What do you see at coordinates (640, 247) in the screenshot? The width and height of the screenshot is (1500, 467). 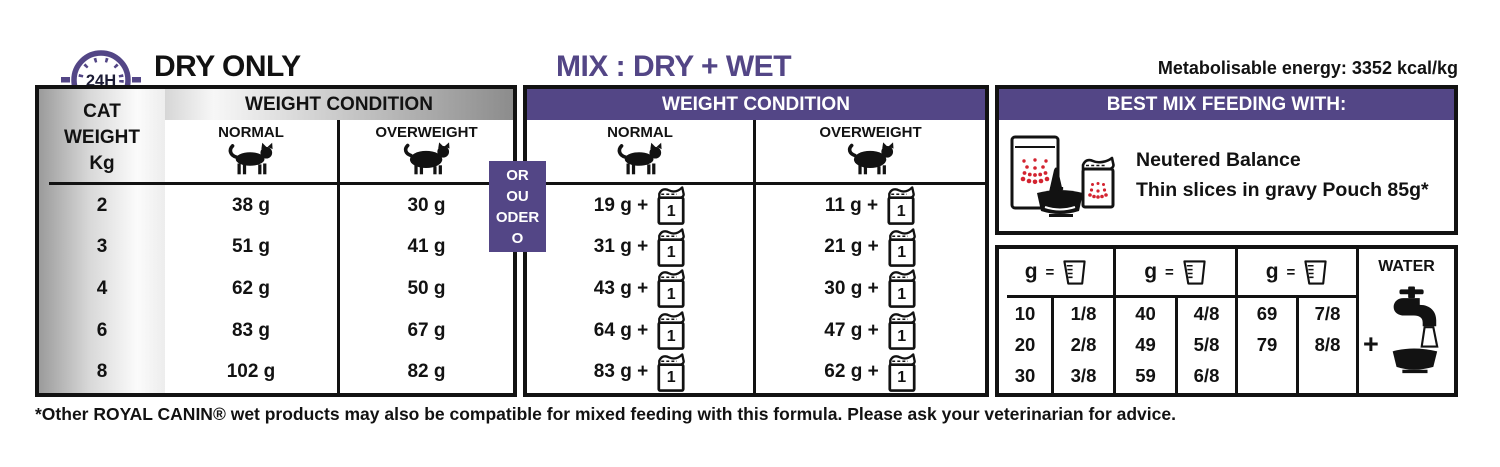 I see `mix-normal-value: 31 g + 1` at bounding box center [640, 247].